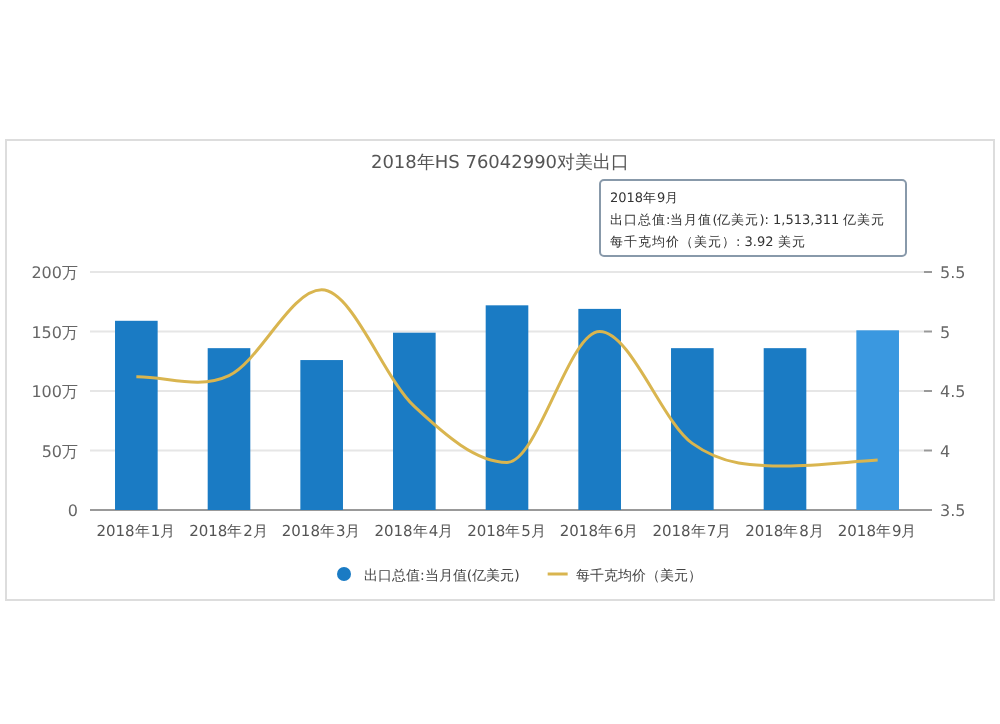  I want to click on y-tick-label: 150万, so click(54, 332).